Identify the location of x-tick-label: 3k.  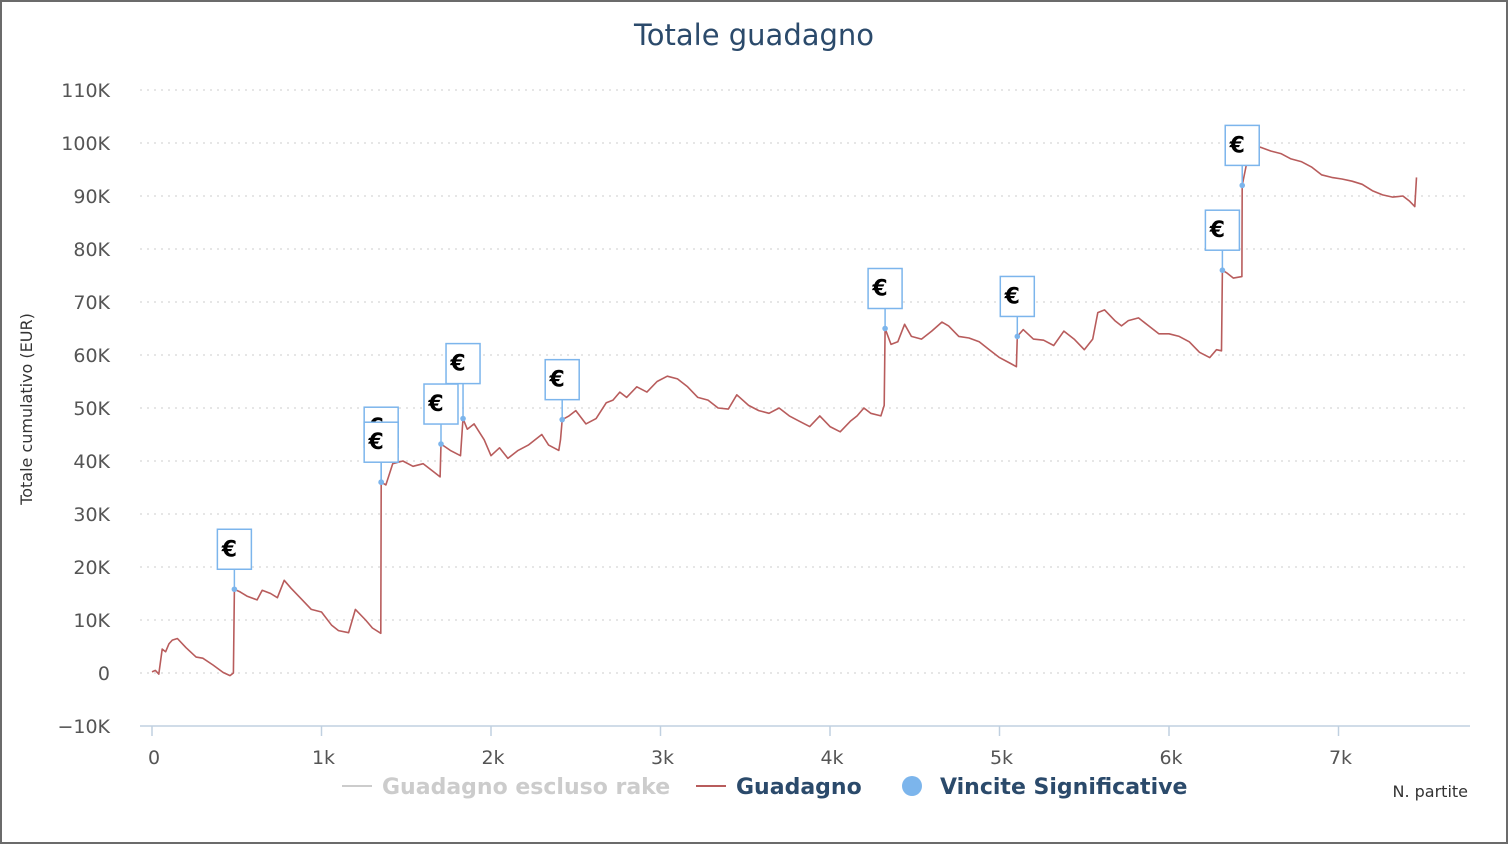
(662, 758).